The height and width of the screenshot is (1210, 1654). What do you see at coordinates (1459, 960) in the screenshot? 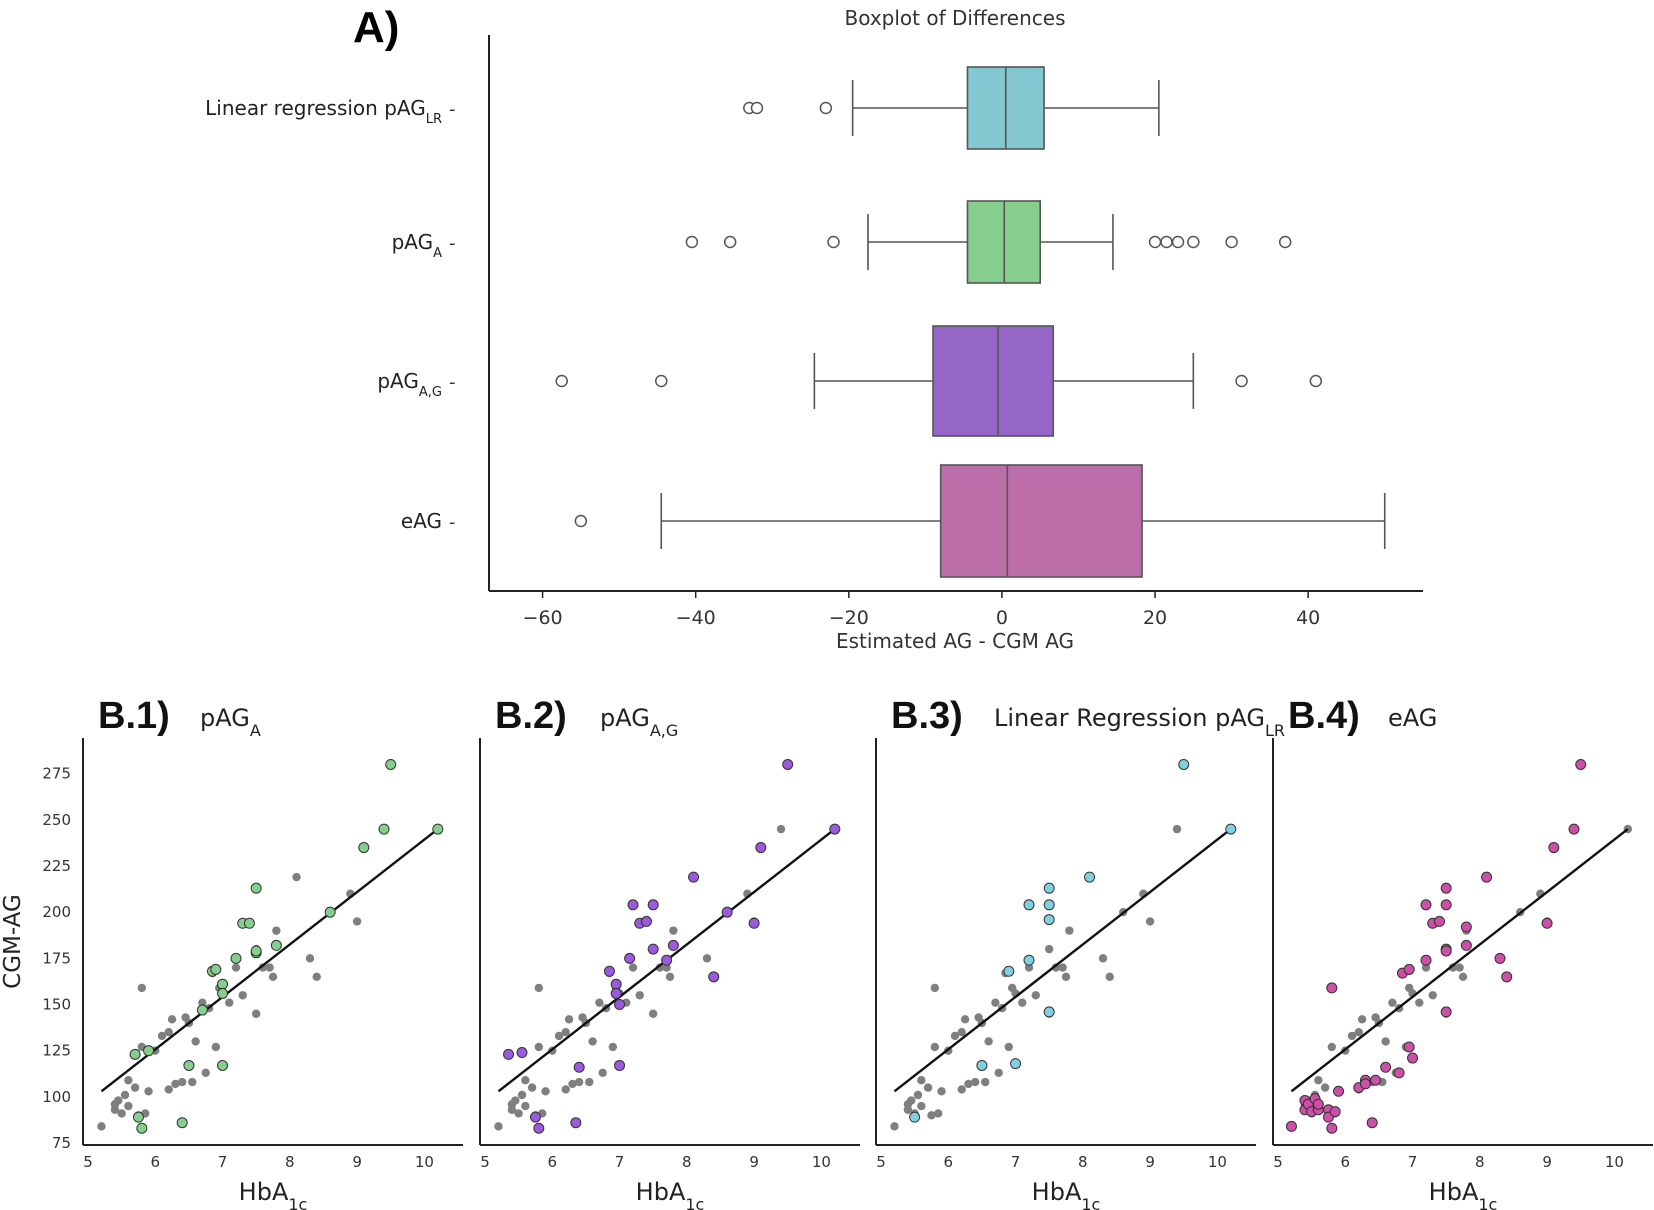
I see `regression-line` at bounding box center [1459, 960].